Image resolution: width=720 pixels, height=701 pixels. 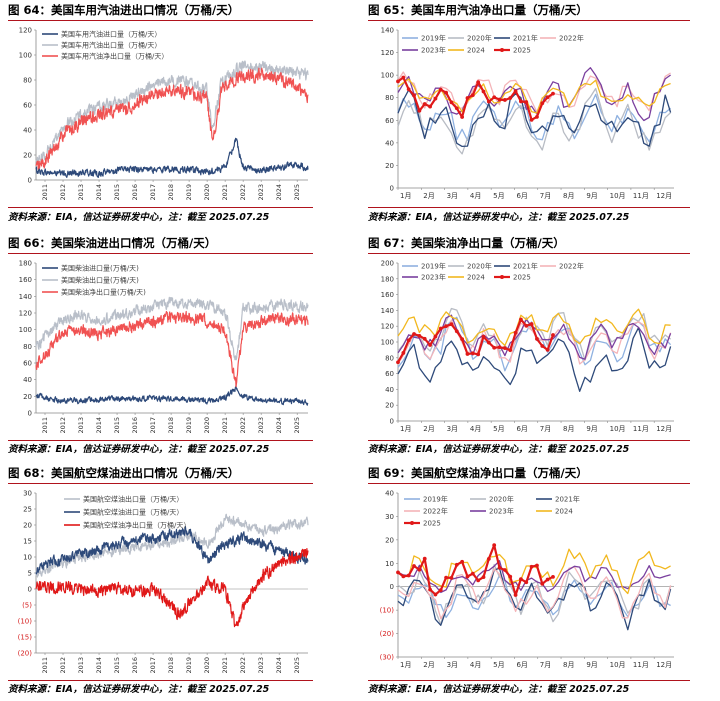 I want to click on legend-label: 2021年, so click(x=525, y=266).